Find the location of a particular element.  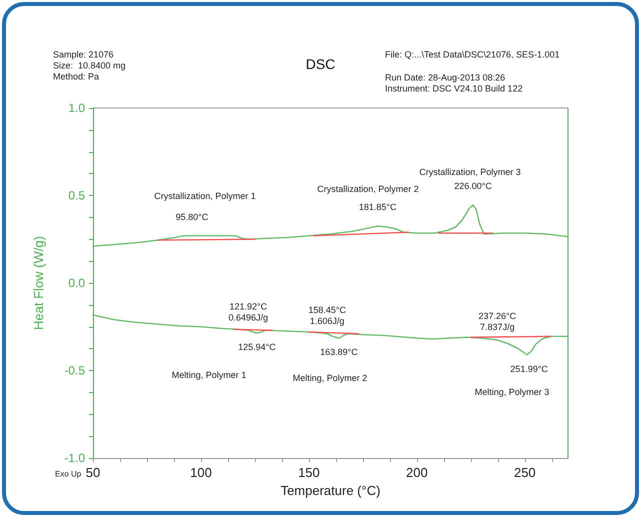

annotation: Crystallization, Polymer 3 is located at coordinates (470, 172).